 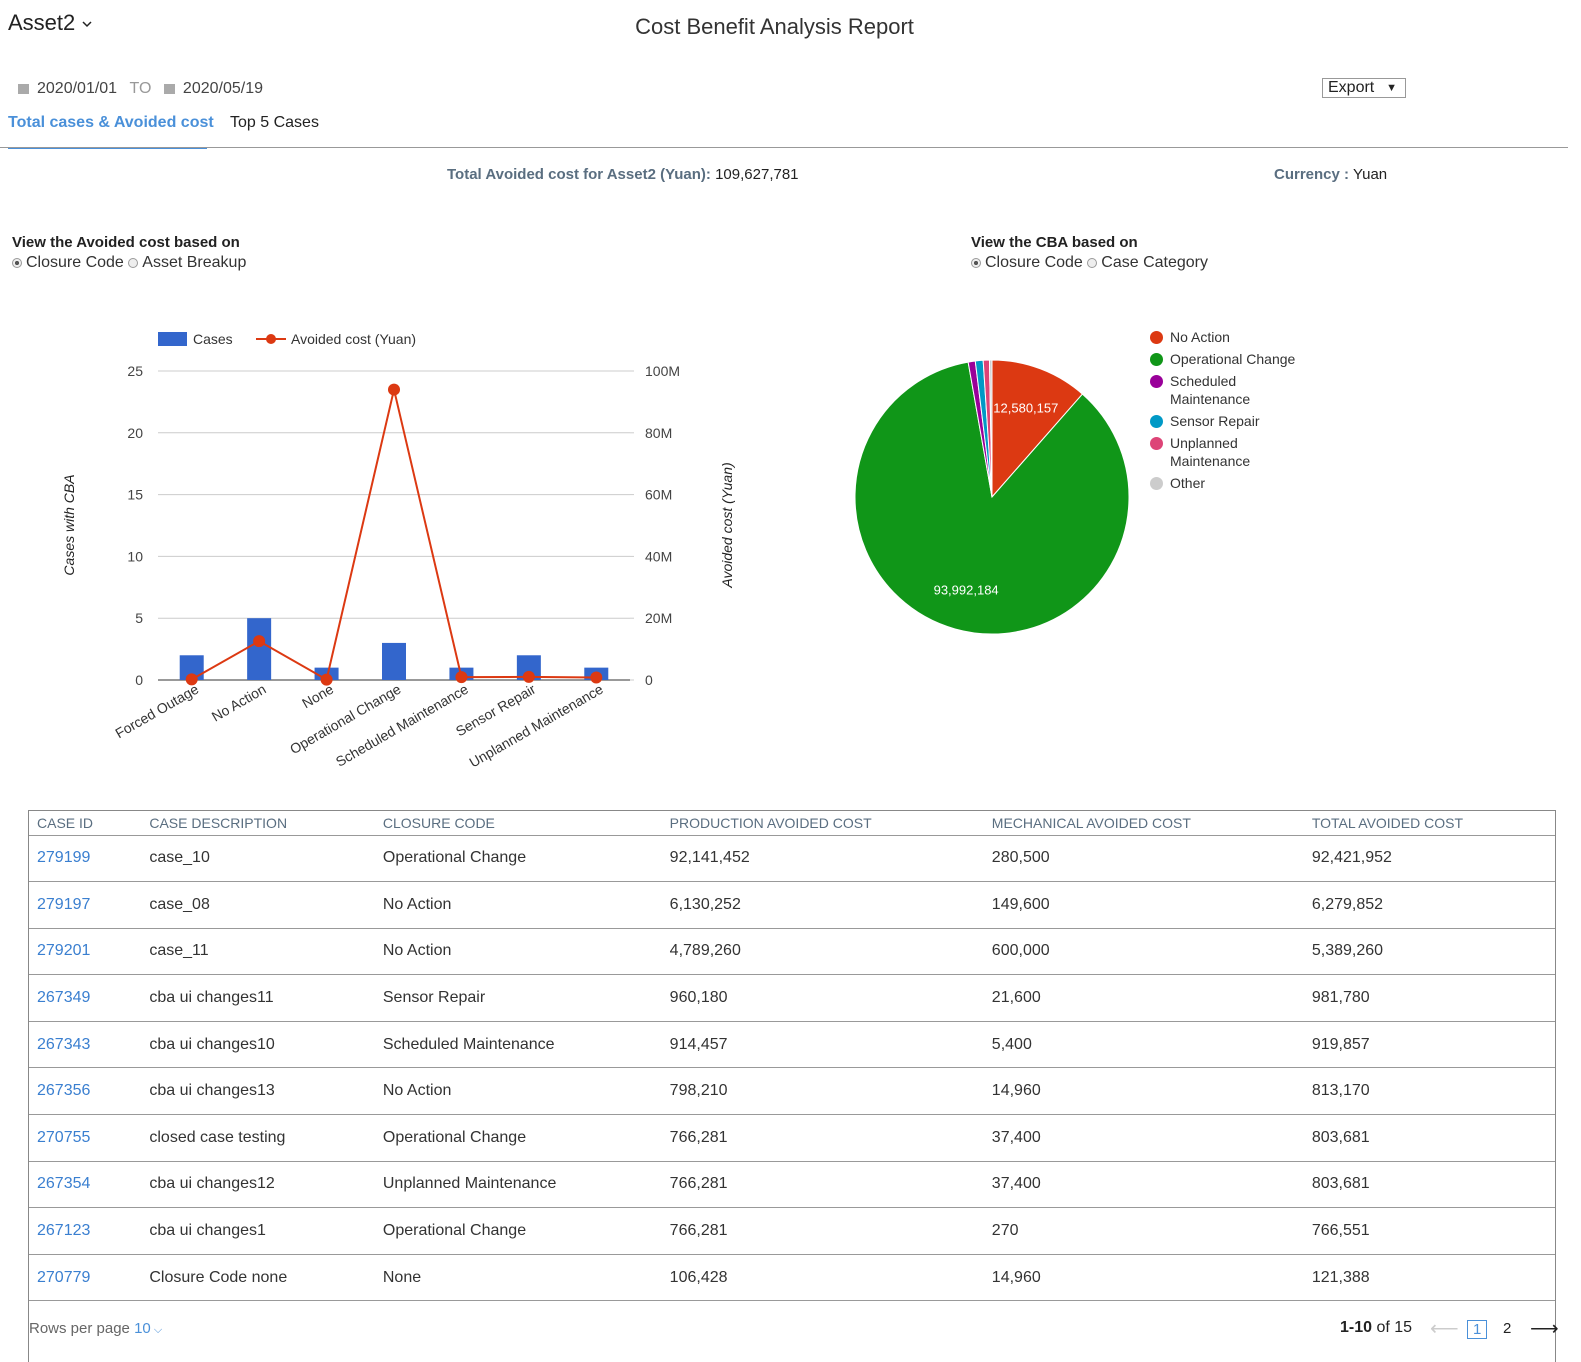 I want to click on table-cell: 92,141,452, so click(x=709, y=858).